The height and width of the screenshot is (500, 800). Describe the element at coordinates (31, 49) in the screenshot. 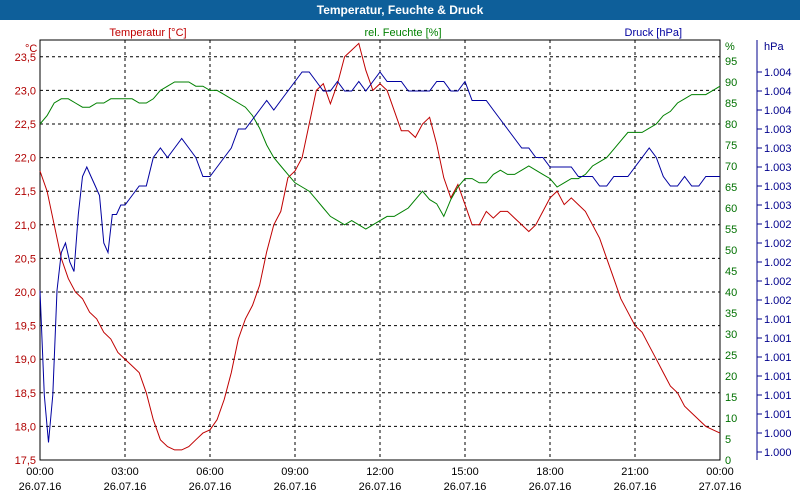

I see `temperature-unit: °C` at that location.